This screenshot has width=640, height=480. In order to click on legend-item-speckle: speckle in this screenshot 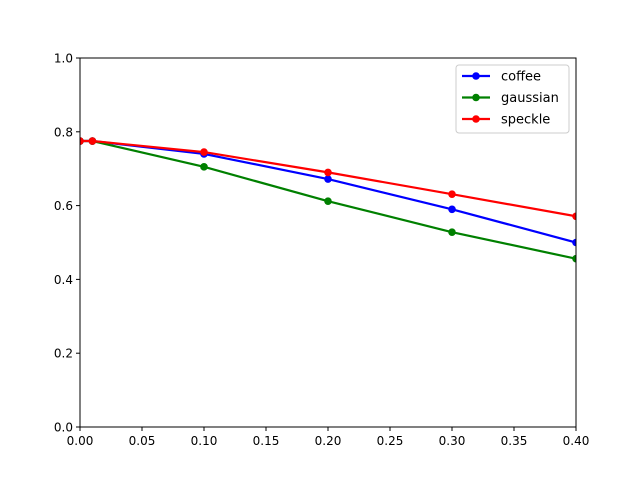, I will do `click(506, 120)`.